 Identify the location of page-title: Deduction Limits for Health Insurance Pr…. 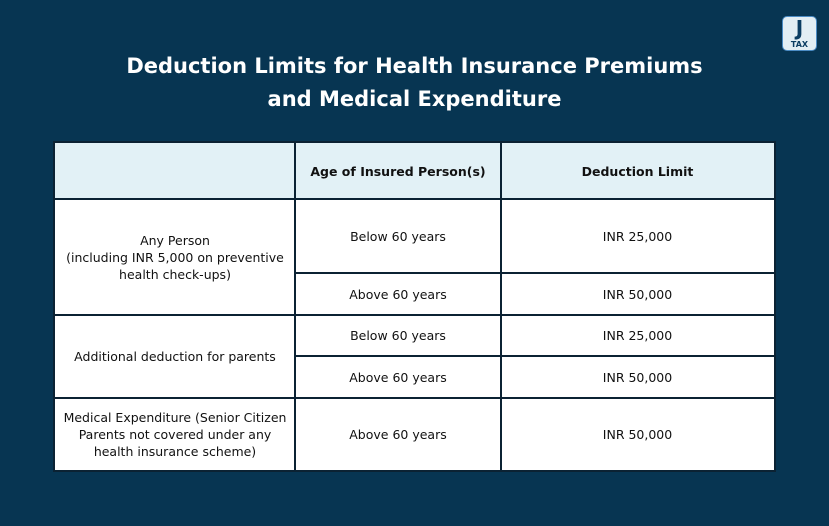
(414, 83).